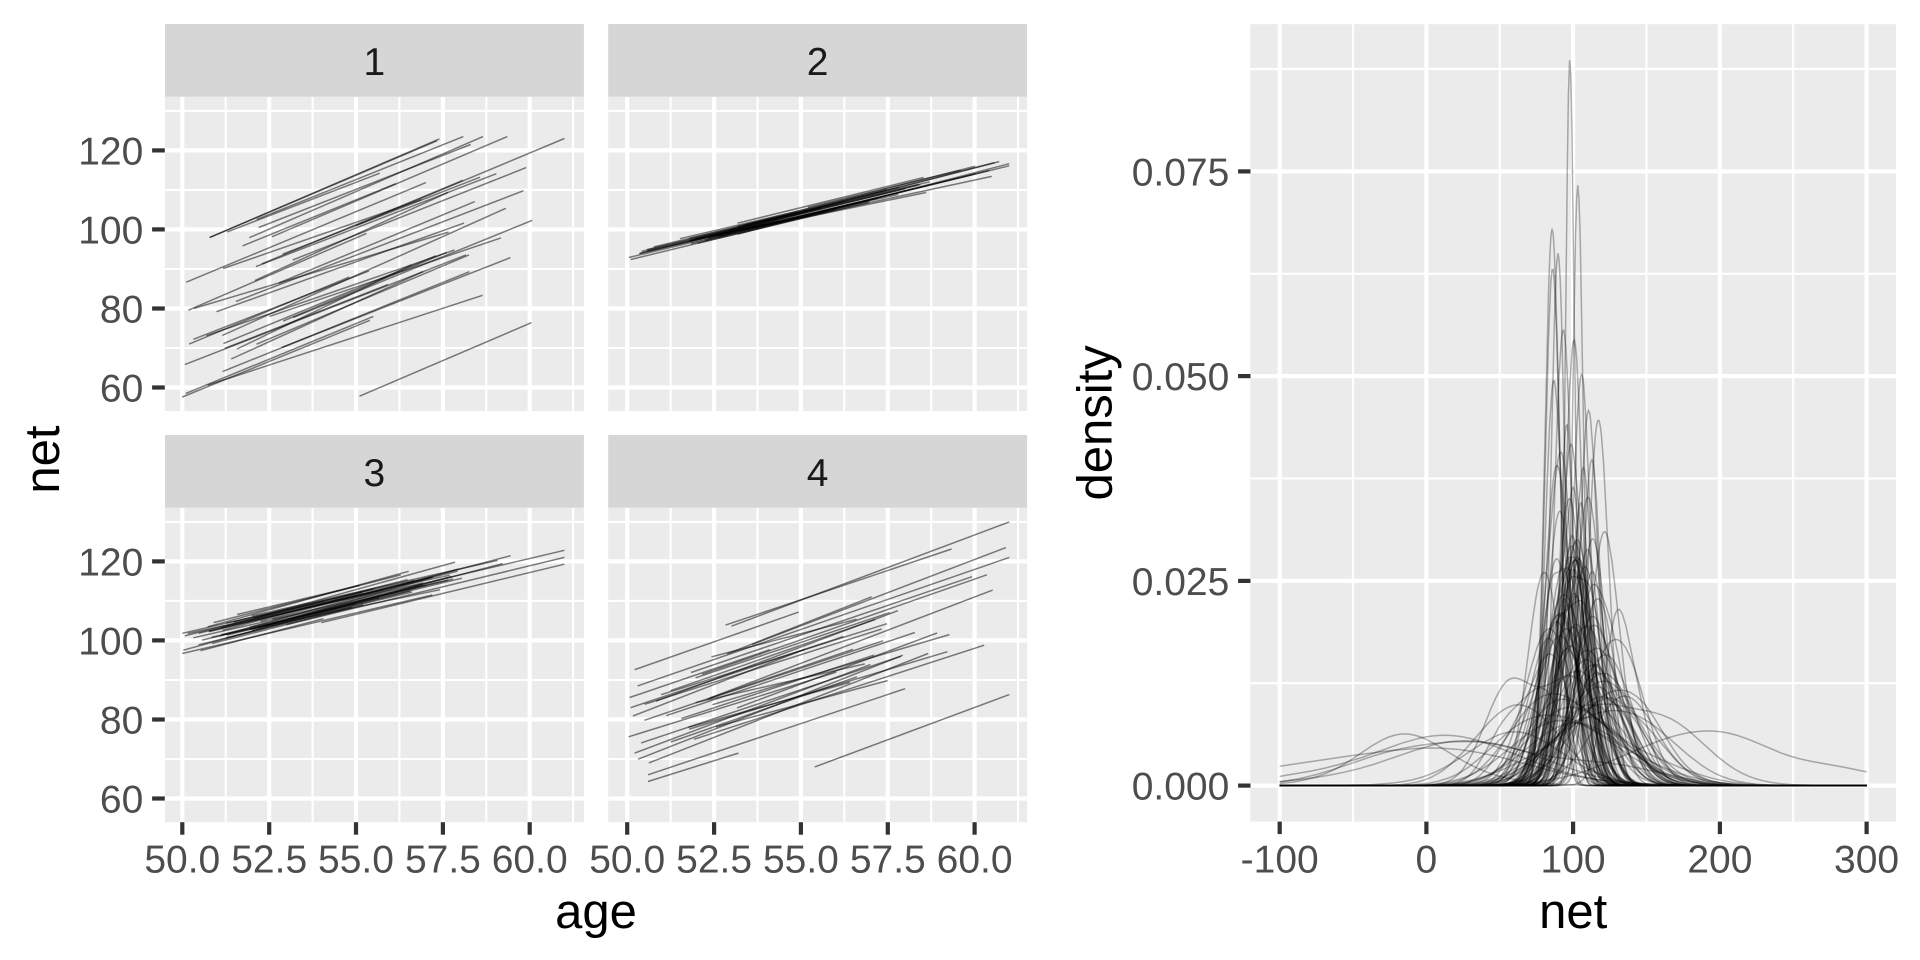  I want to click on svg-text: 0, so click(1427, 860).